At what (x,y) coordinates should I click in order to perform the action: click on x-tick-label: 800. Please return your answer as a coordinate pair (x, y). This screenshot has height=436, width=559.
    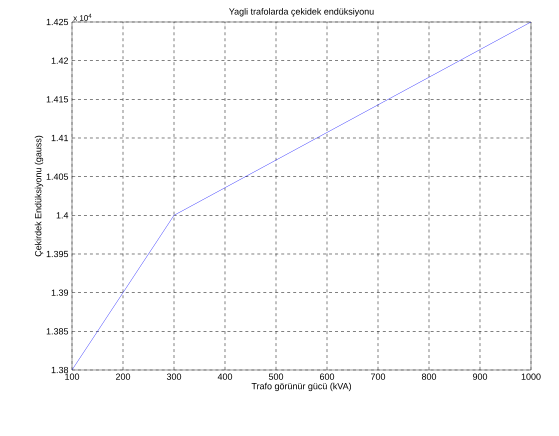
    Looking at the image, I should click on (429, 377).